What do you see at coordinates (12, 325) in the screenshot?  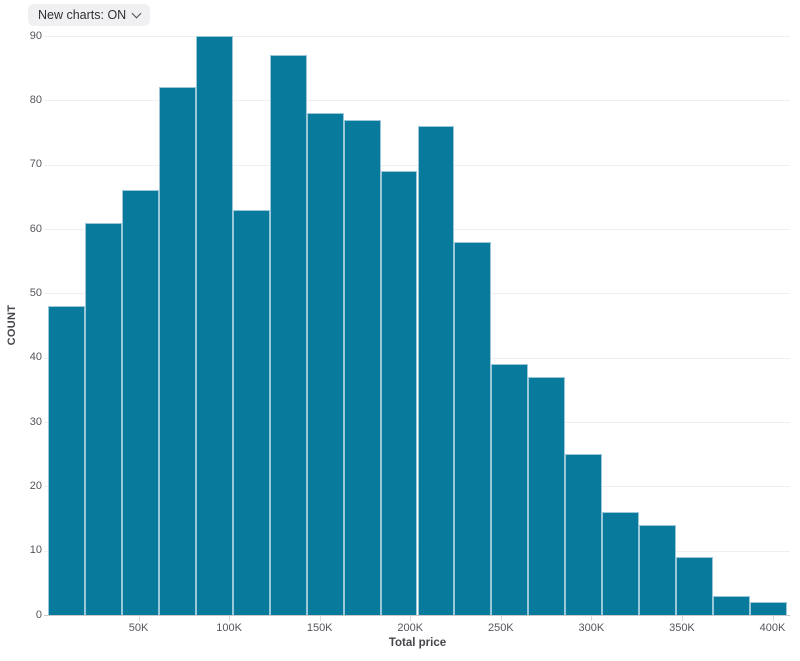 I see `y-axis-title: COUNT` at bounding box center [12, 325].